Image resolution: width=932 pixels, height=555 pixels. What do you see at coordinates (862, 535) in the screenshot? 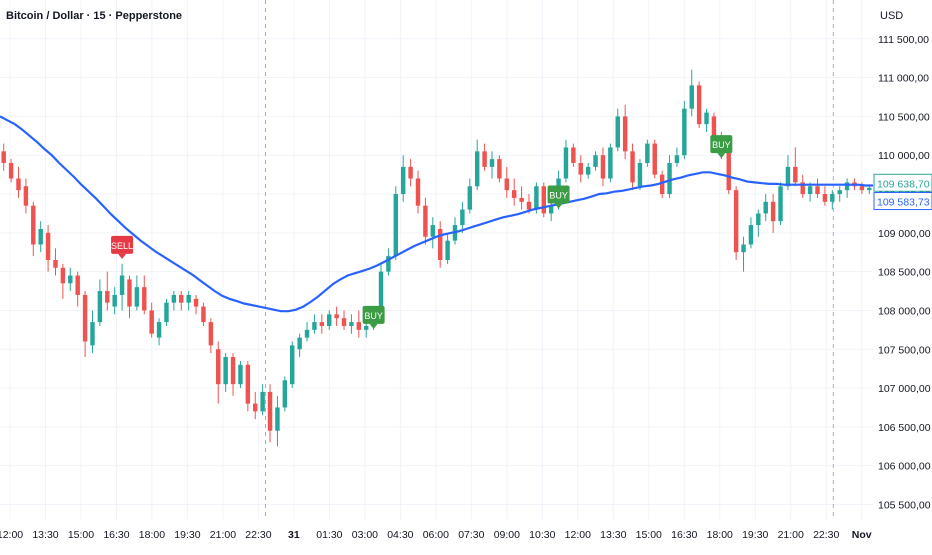
I see `time-tick-label: Nov` at bounding box center [862, 535].